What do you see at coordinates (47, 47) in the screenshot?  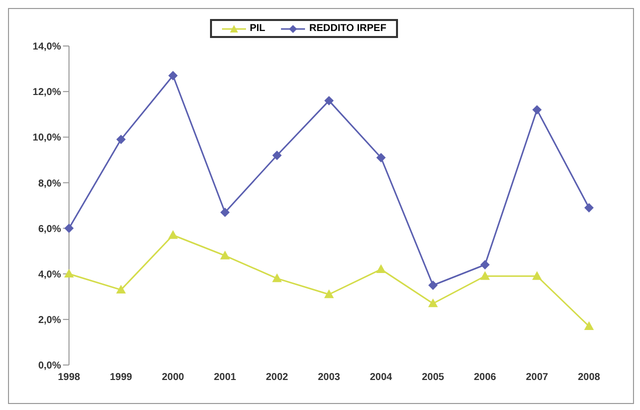 I see `y-tick-label: 14,0%` at bounding box center [47, 47].